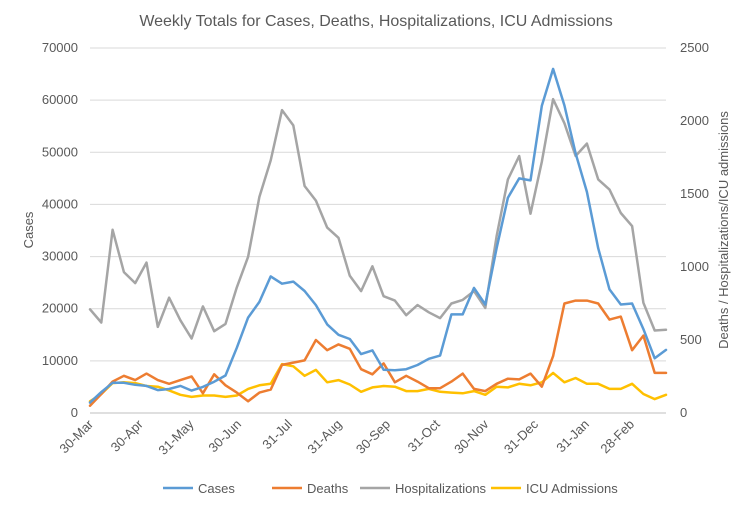 This screenshot has height=514, width=752. What do you see at coordinates (694, 47) in the screenshot?
I see `y2-tick-label: 2500` at bounding box center [694, 47].